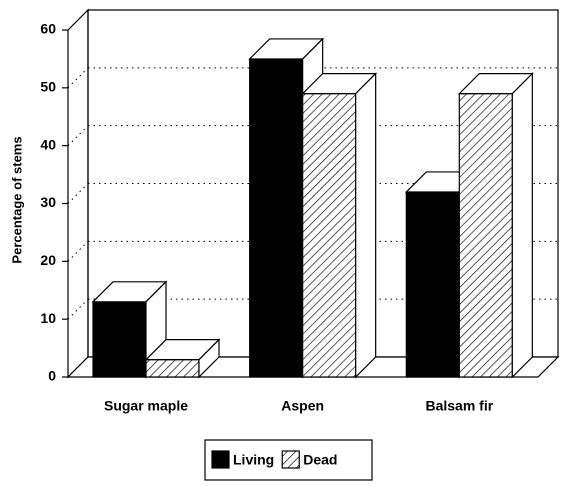  What do you see at coordinates (320, 460) in the screenshot?
I see `legend-label: Dead` at bounding box center [320, 460].